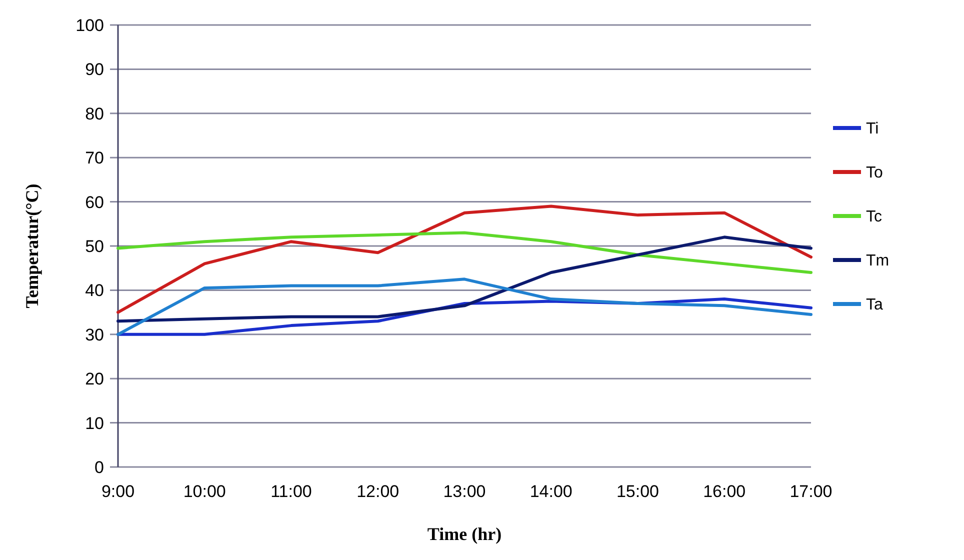  I want to click on legend-label: To, so click(874, 173).